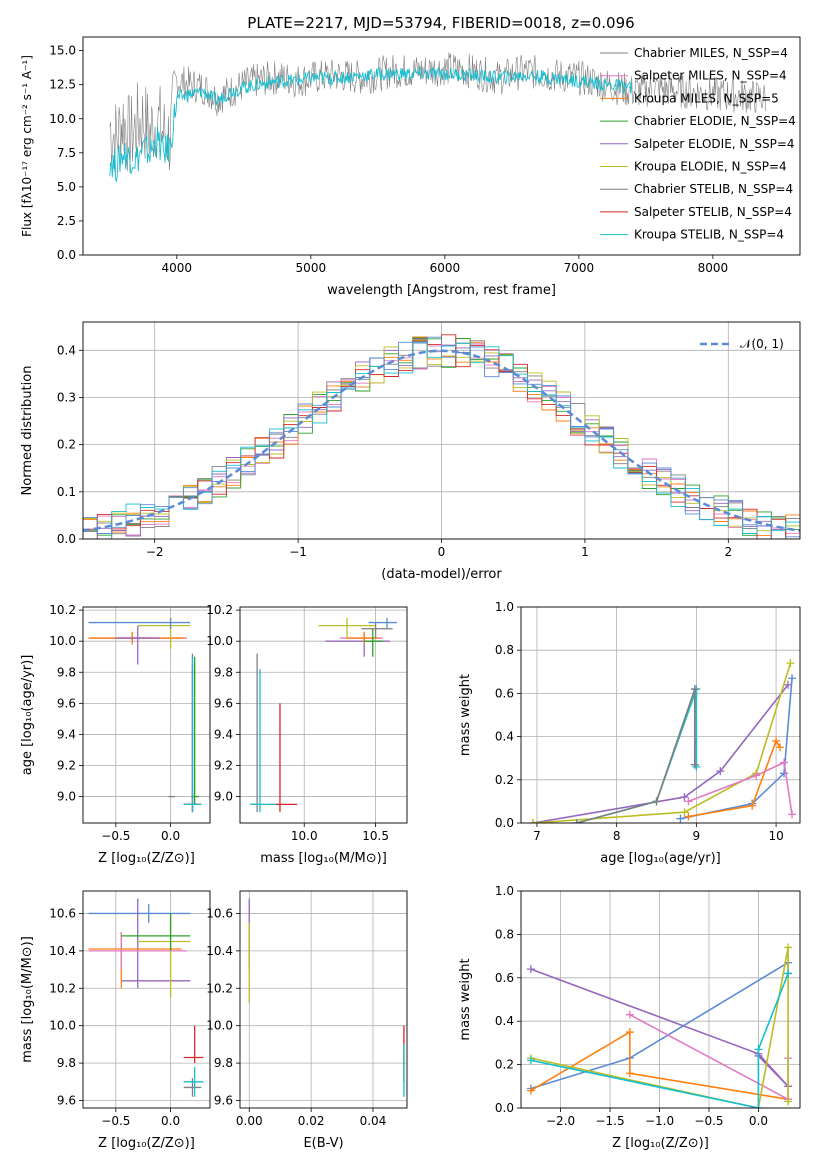 This screenshot has width=819, height=1170. I want to click on legend-entry: Salpeter STELIB, N_SSP=4, so click(713, 212).